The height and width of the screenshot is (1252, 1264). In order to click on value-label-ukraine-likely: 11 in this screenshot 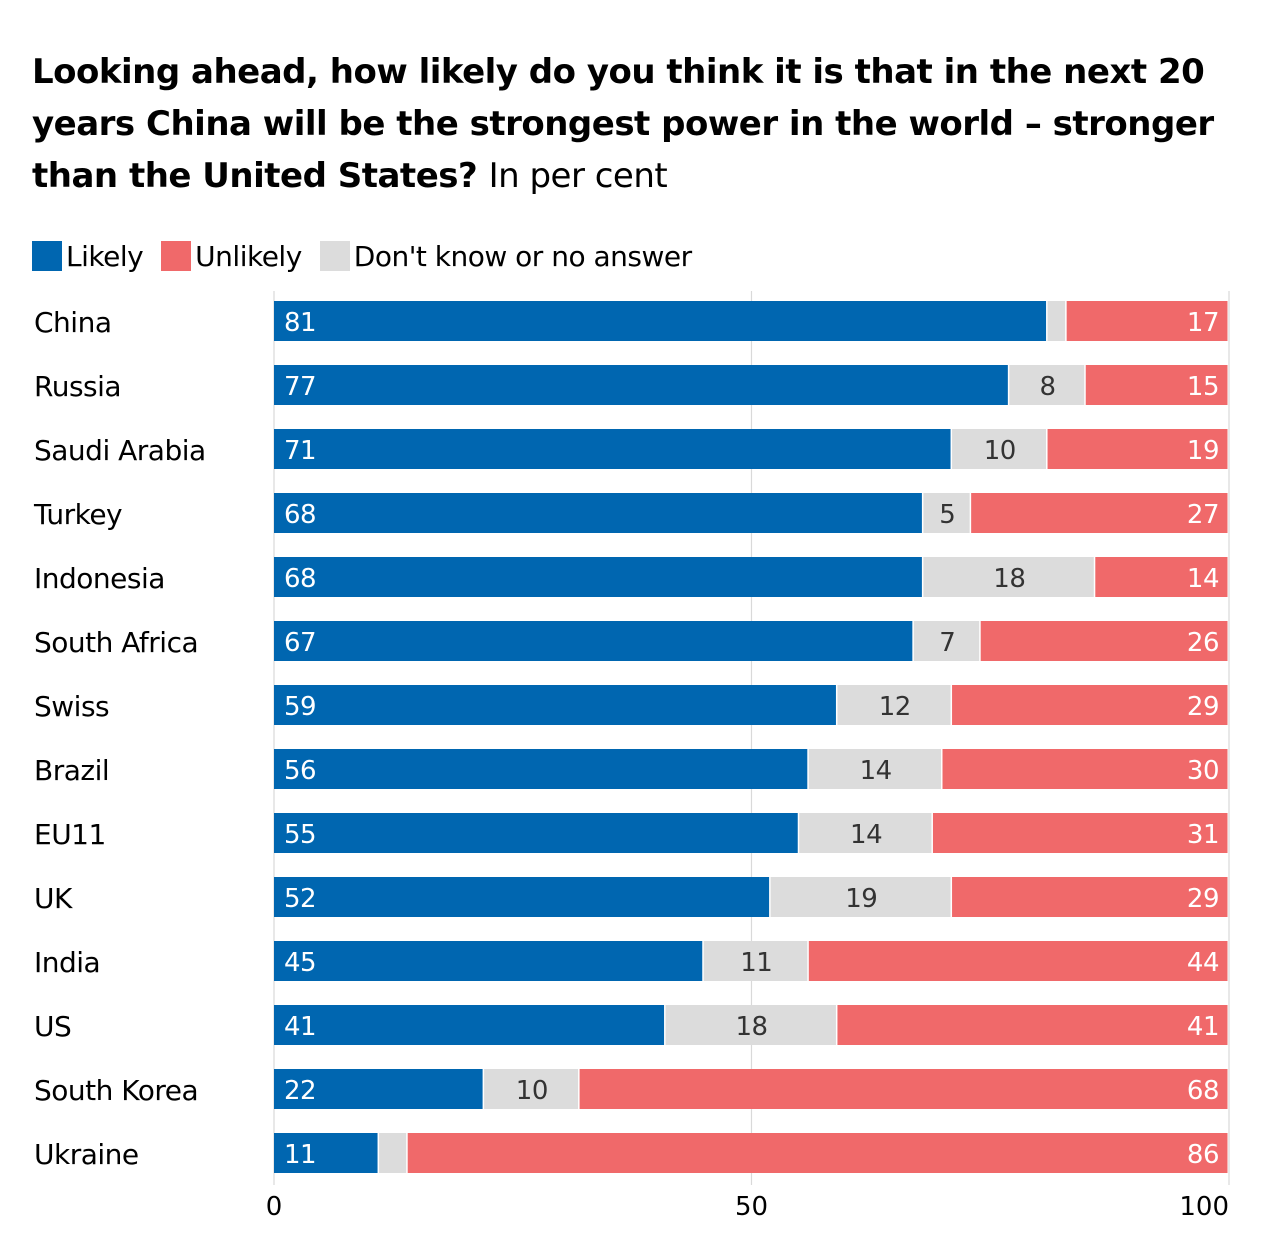, I will do `click(300, 1155)`.